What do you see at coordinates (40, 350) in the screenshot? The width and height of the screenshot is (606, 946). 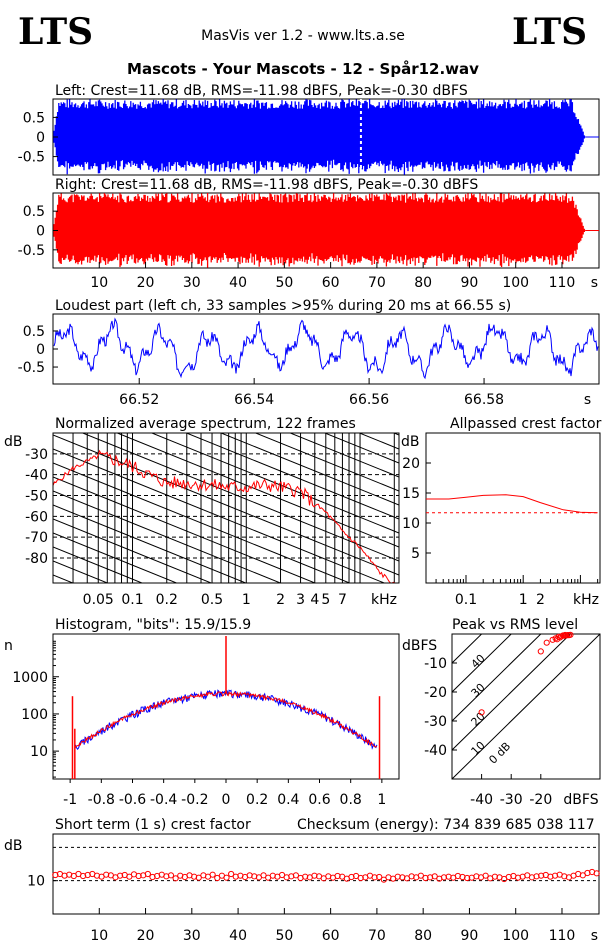 I see `loudest-ytick-label: 0` at bounding box center [40, 350].